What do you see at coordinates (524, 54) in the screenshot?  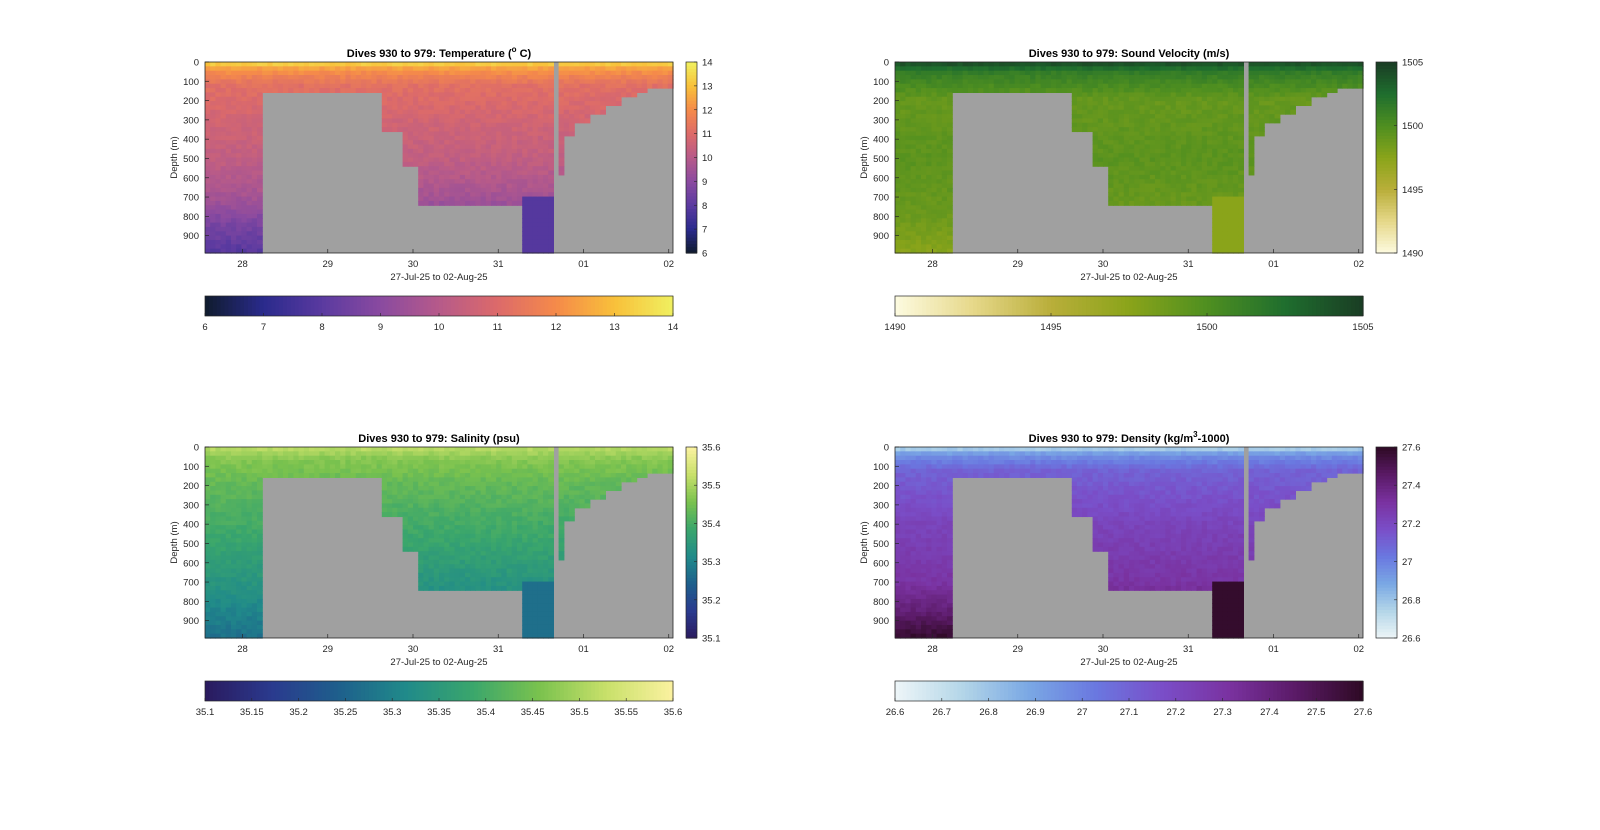 I see `title-end: C)` at bounding box center [524, 54].